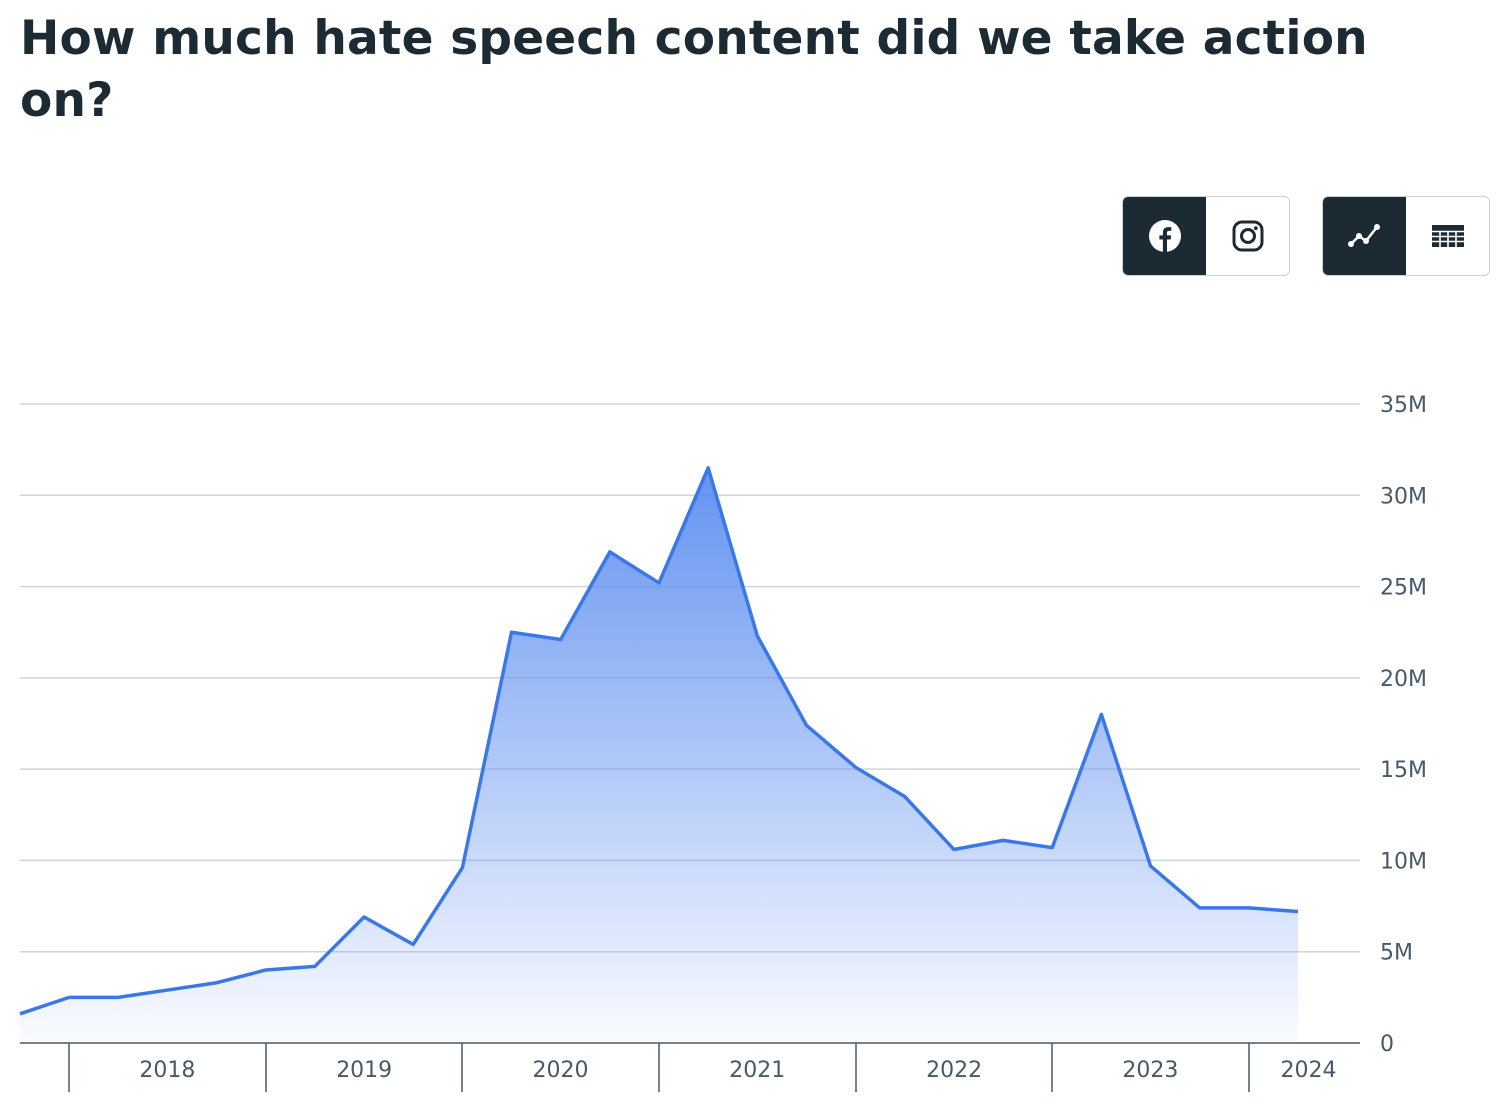 This screenshot has height=1114, width=1504. What do you see at coordinates (167, 1070) in the screenshot?
I see `x-tick-label: 2018` at bounding box center [167, 1070].